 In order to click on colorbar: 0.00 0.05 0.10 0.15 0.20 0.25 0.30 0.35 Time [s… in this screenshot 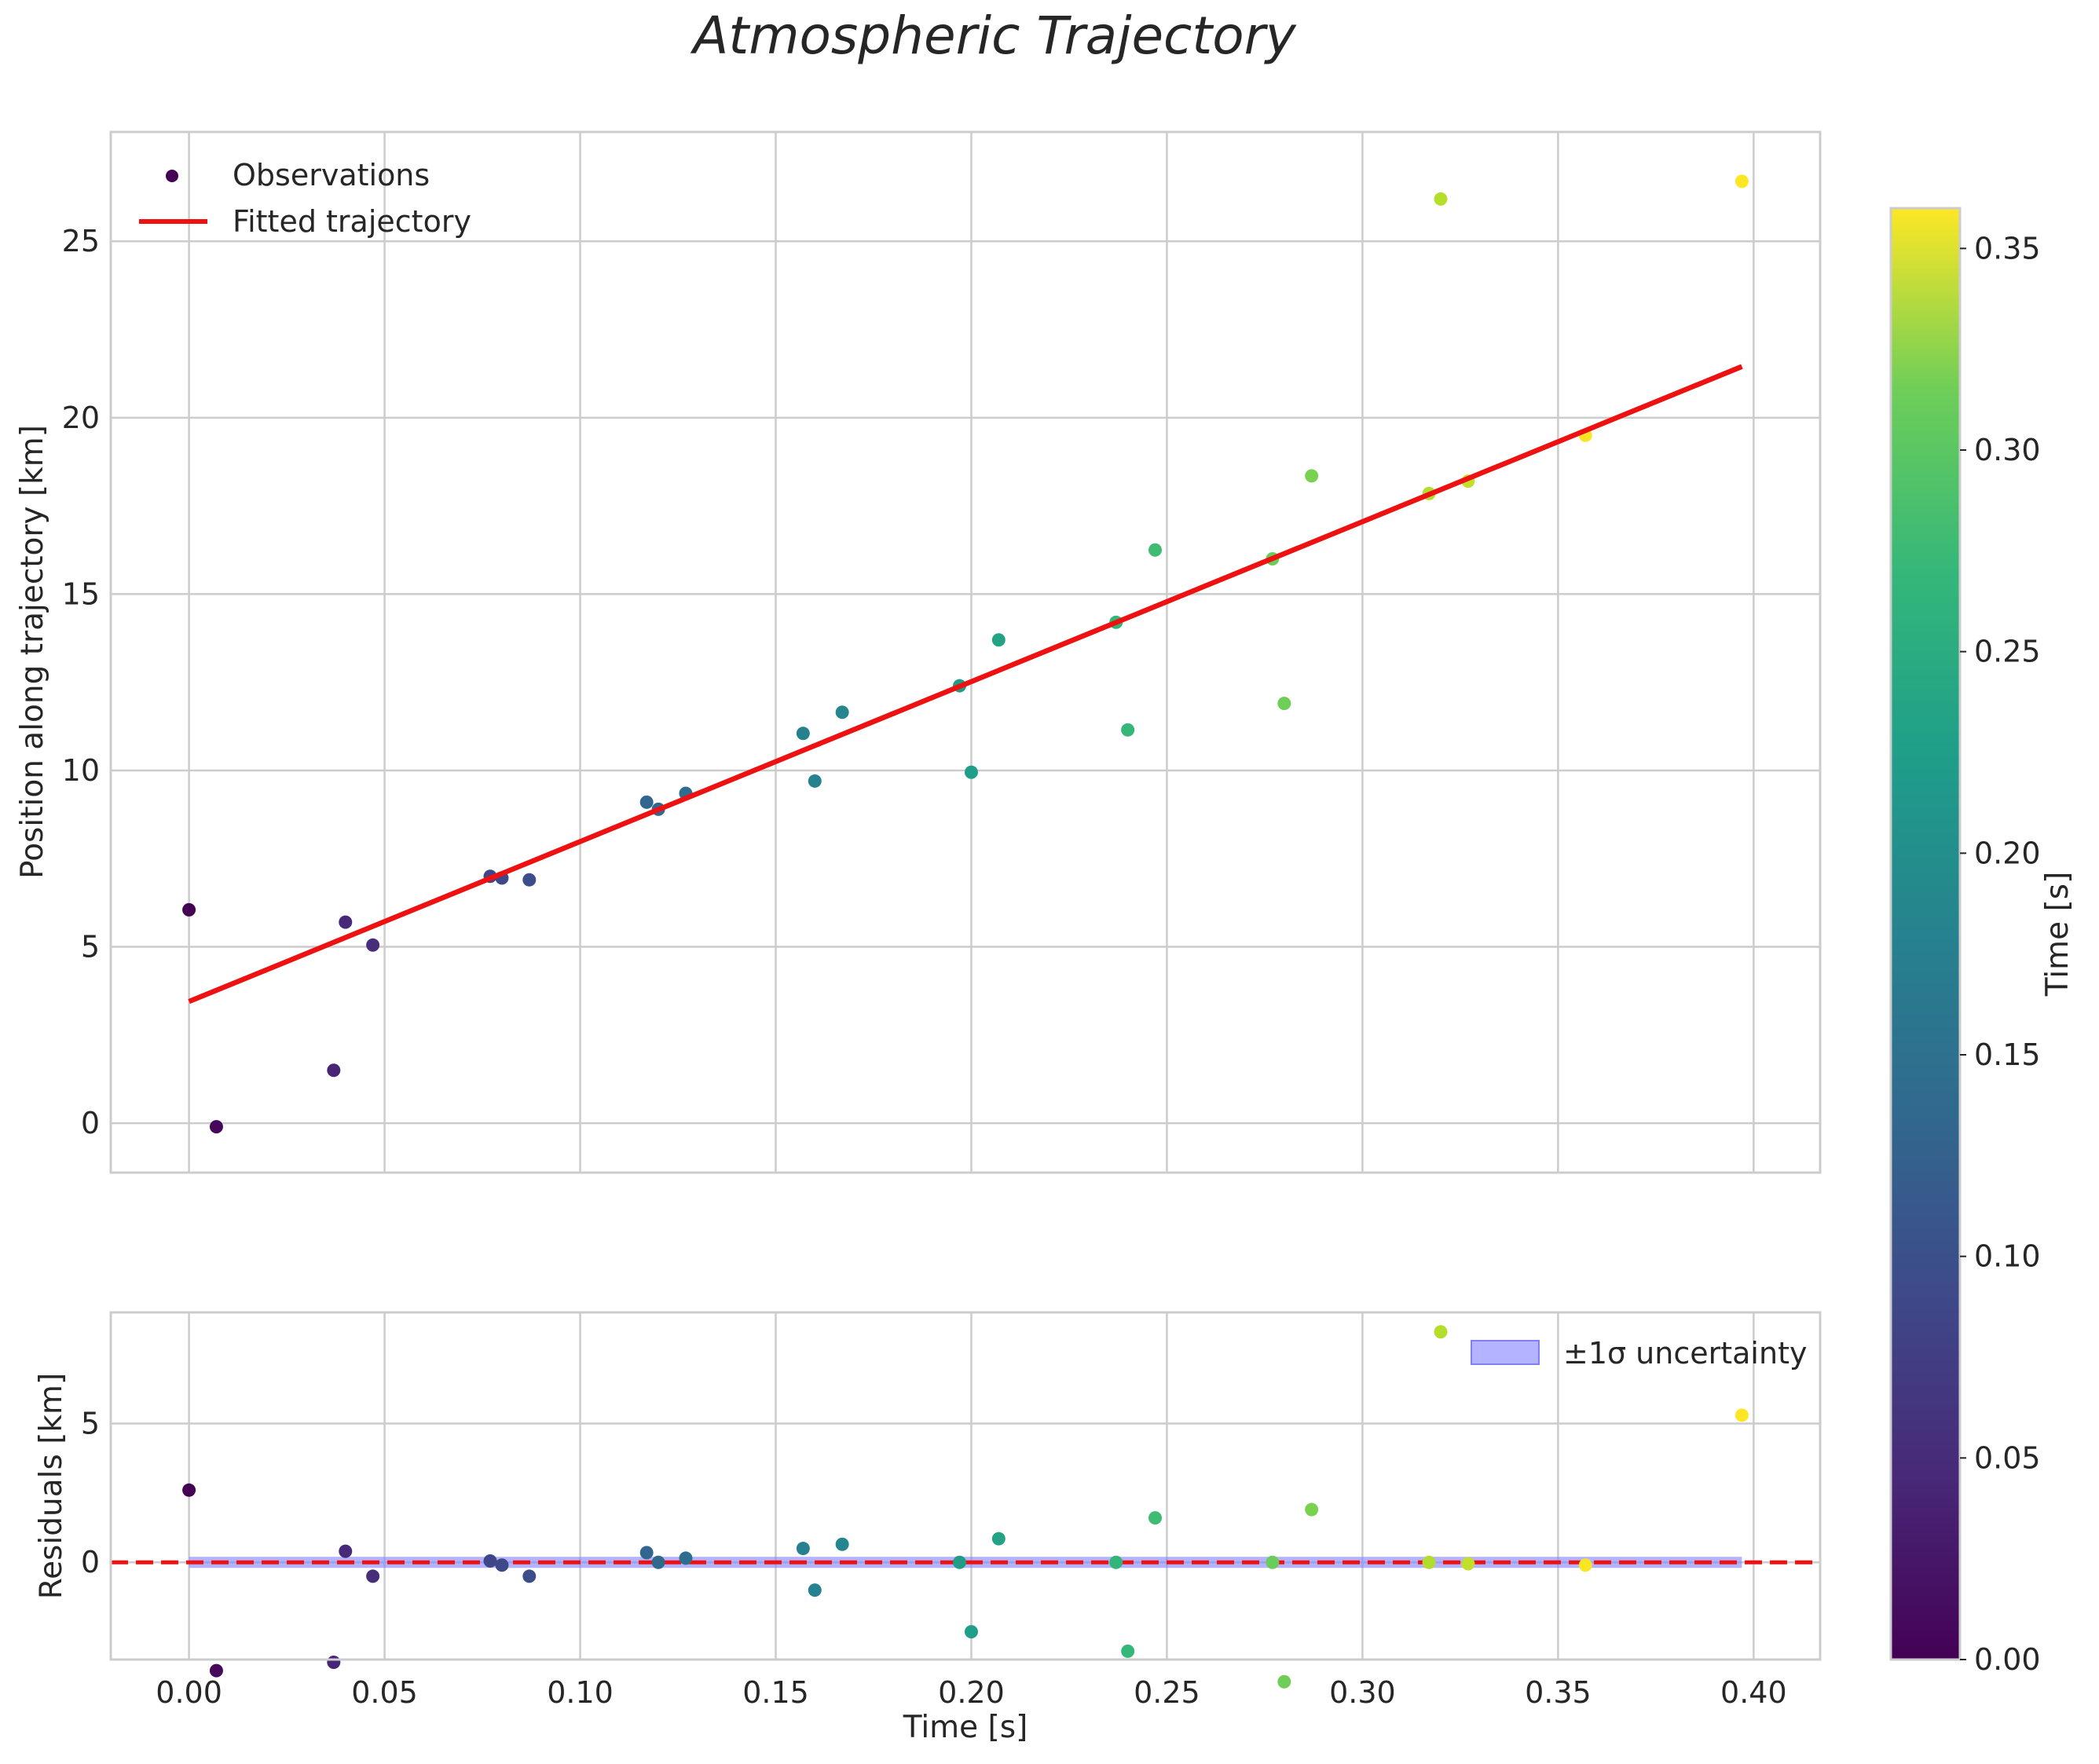, I will do `click(1982, 942)`.